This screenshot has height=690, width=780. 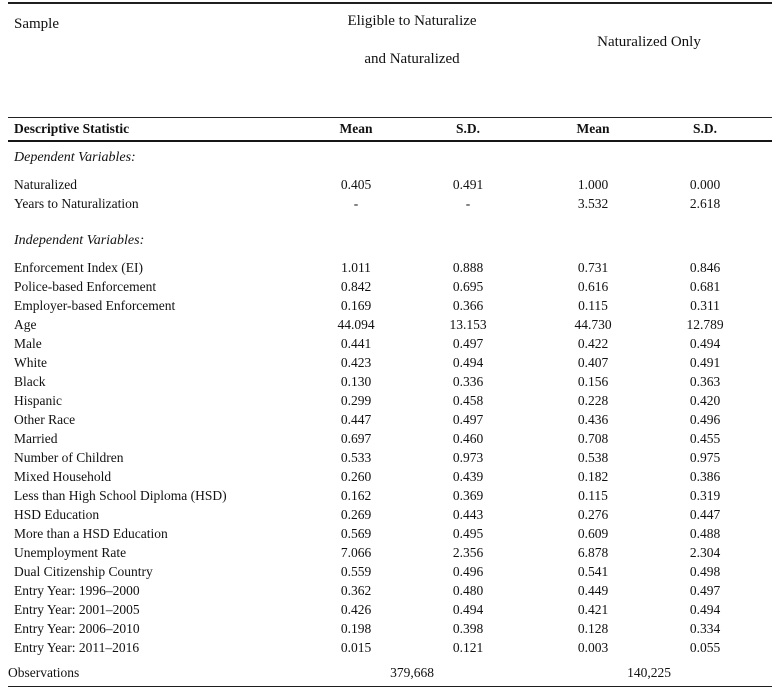 I want to click on cell-value: 0.398, so click(x=468, y=628).